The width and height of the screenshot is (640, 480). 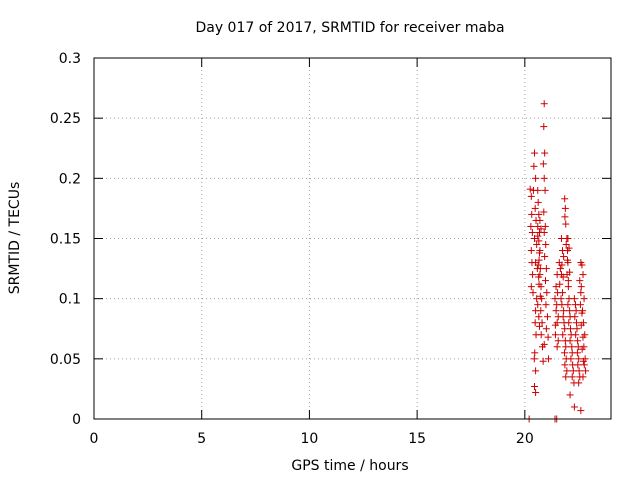 I want to click on y-tick-label: 0.25, so click(x=65, y=119).